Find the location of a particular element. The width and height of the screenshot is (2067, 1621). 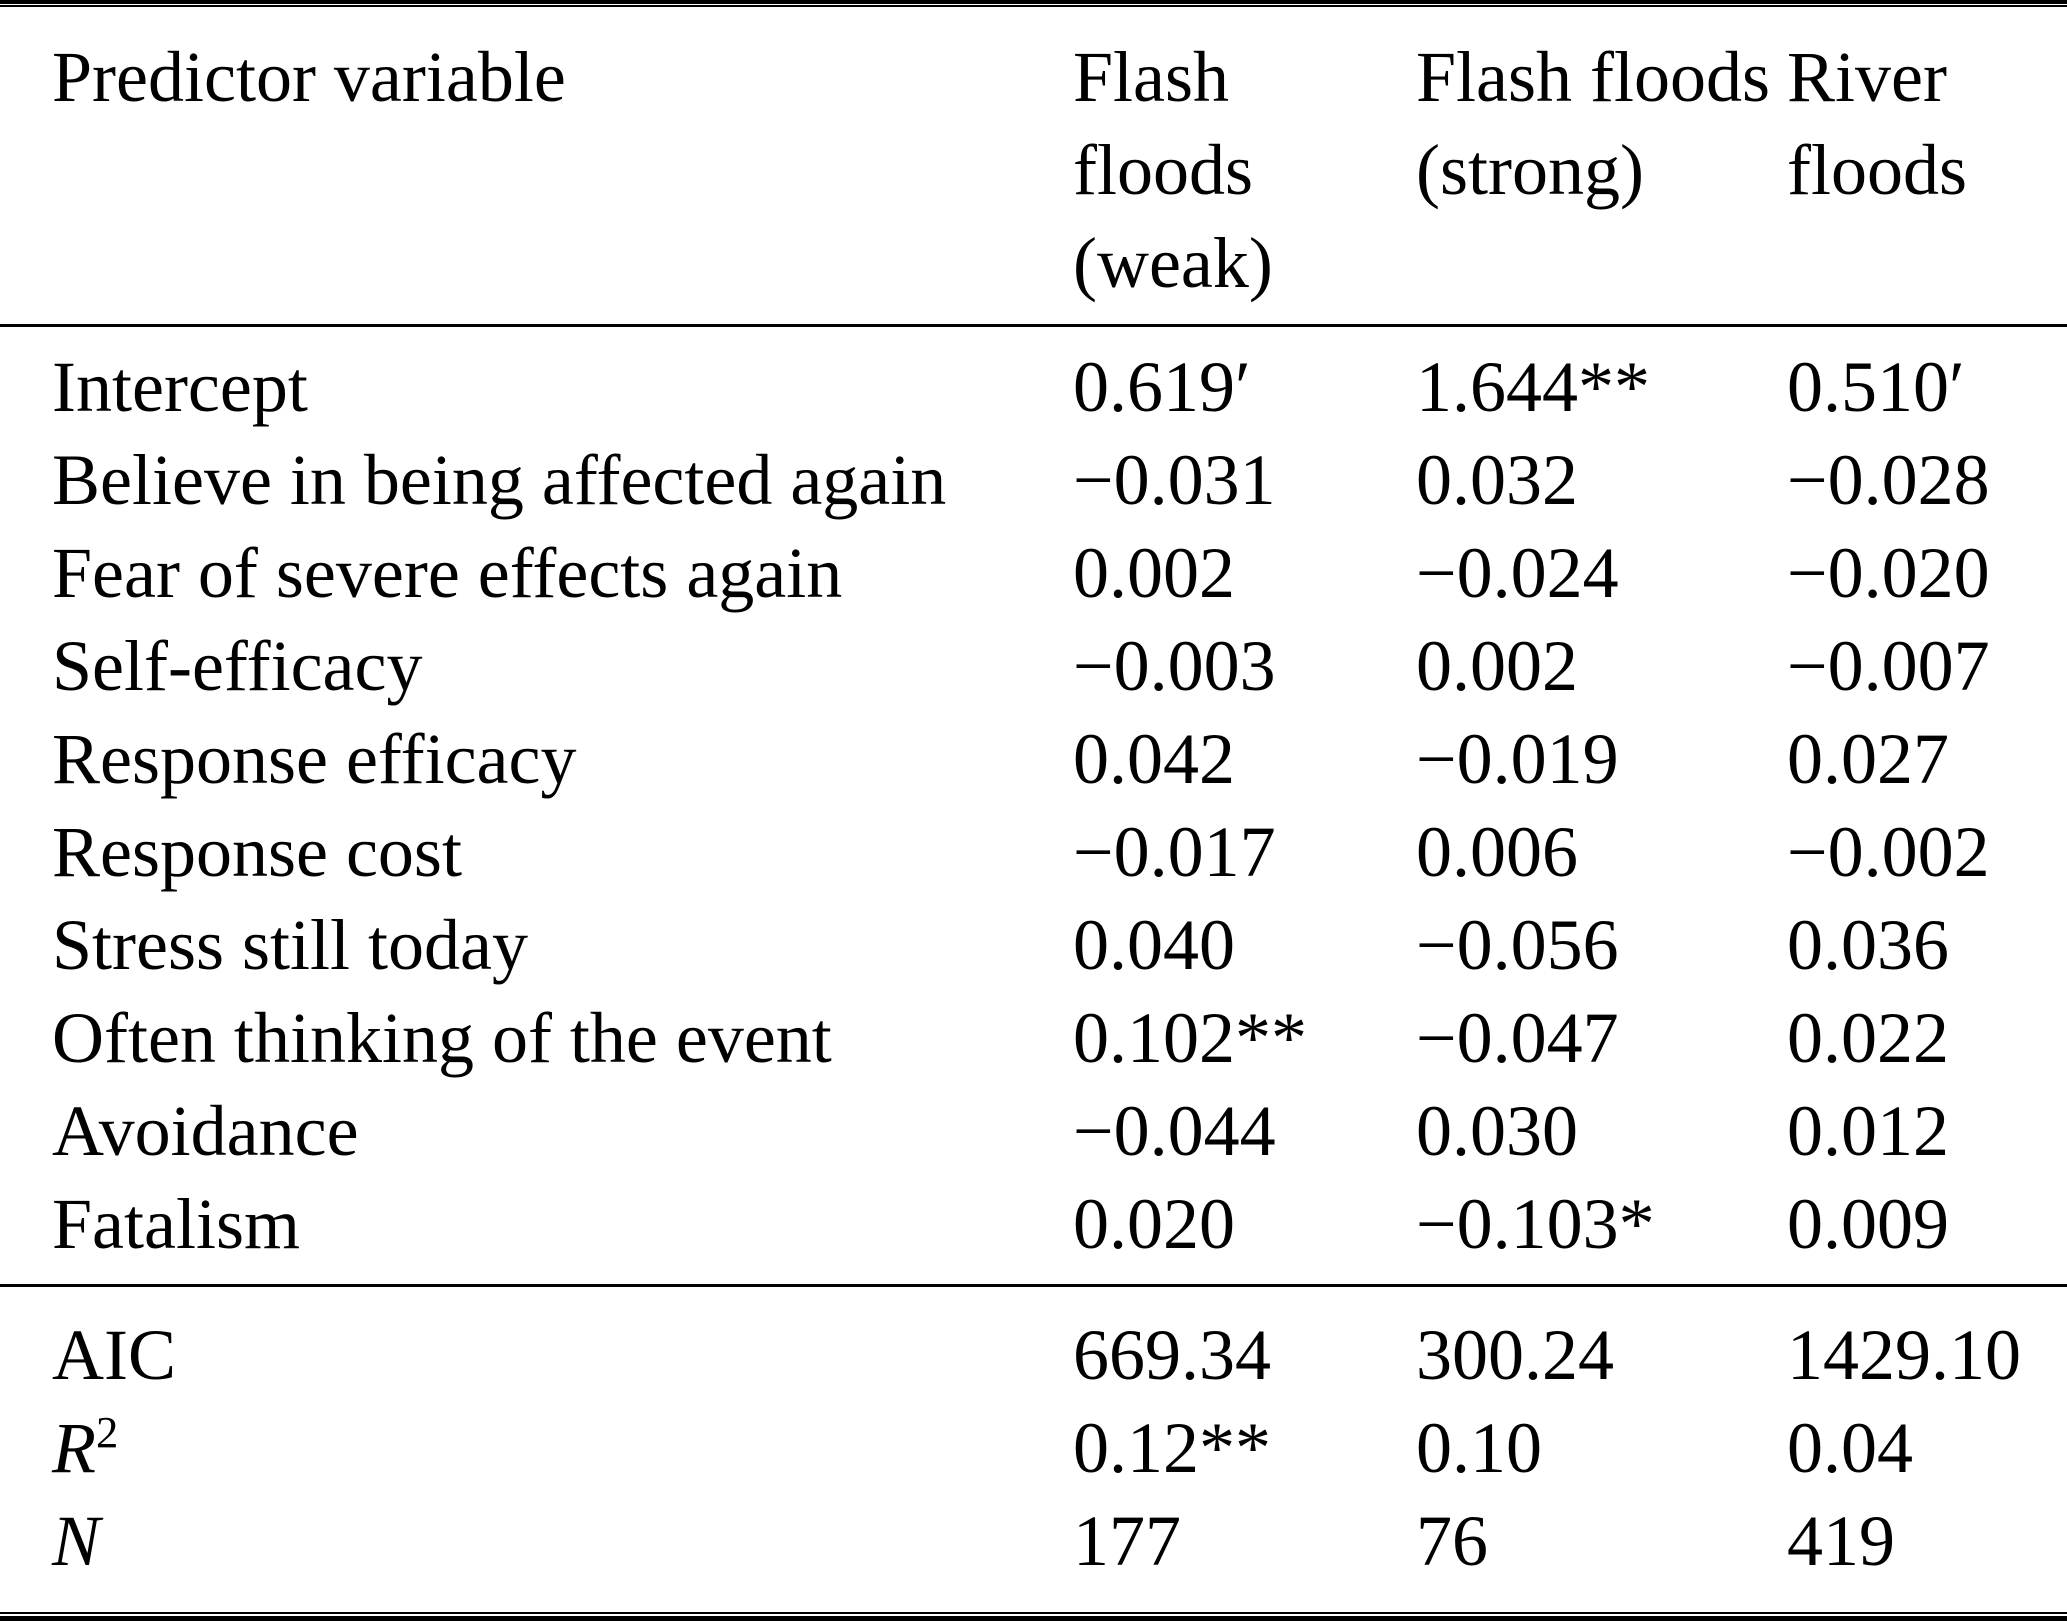

cell-value: 0.027 is located at coordinates (1868, 759).